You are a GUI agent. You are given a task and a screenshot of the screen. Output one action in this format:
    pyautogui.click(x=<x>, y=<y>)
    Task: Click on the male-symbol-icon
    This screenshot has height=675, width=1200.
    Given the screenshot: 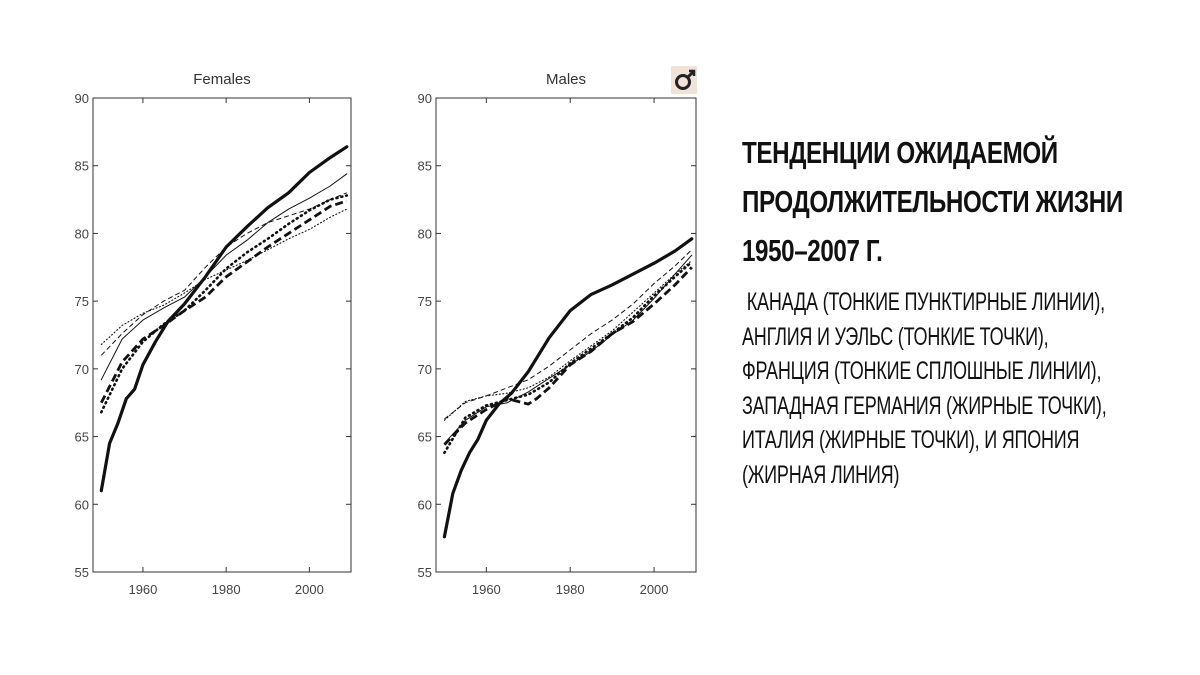 What is the action you would take?
    pyautogui.click(x=684, y=80)
    